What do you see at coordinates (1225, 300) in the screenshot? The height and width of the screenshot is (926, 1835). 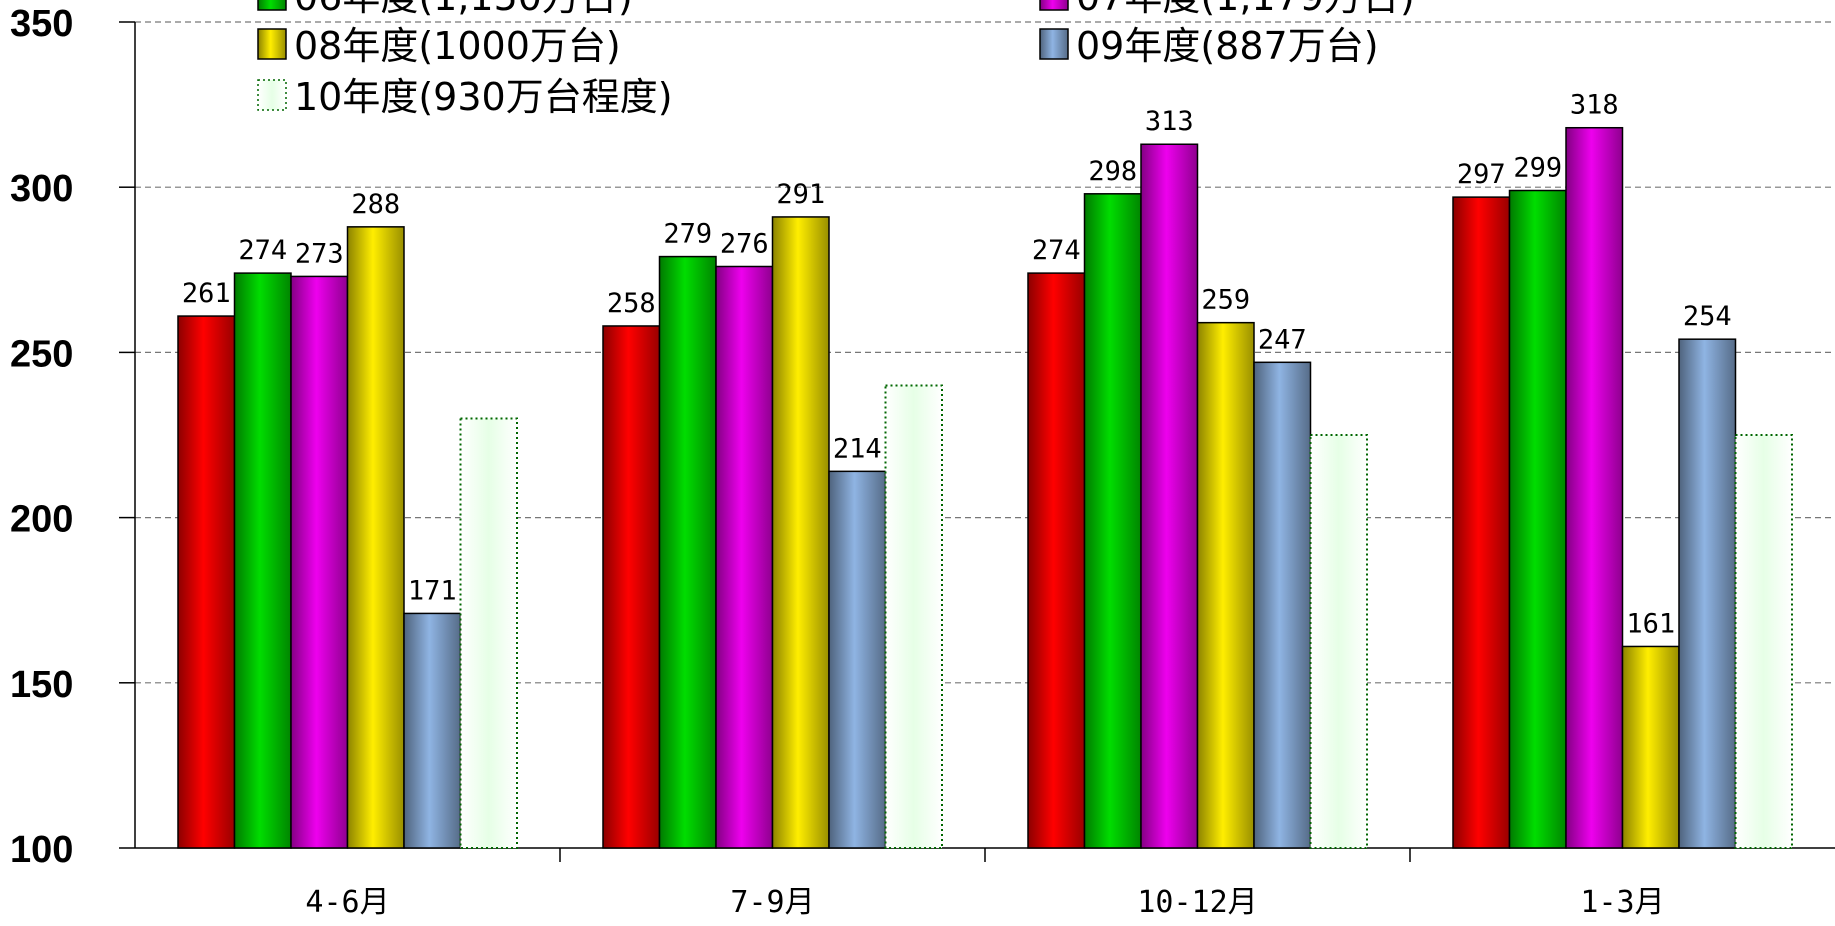 I see `data-label: 259` at bounding box center [1225, 300].